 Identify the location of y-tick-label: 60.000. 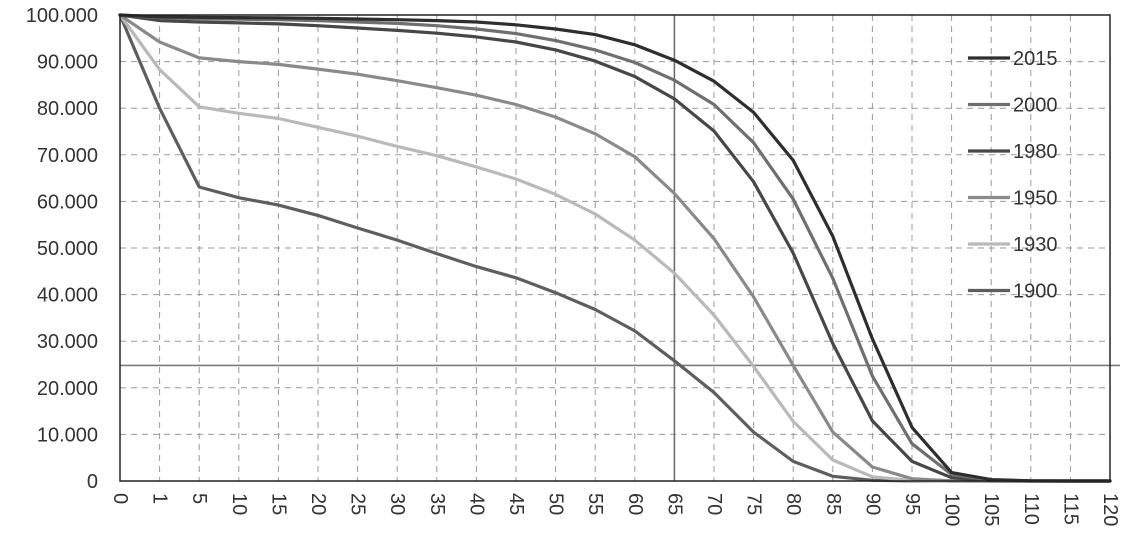
(67, 202).